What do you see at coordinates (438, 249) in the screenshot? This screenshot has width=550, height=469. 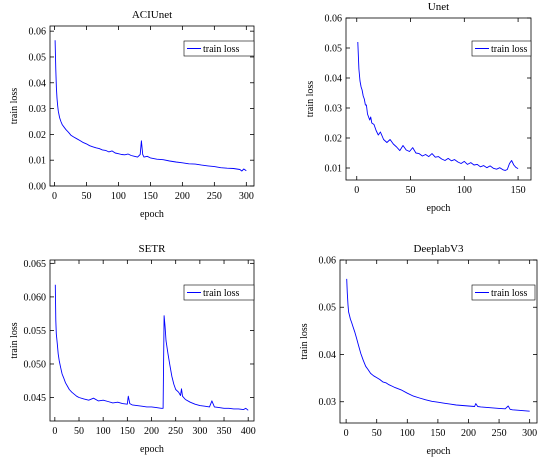 I see `chart-title: DeeplabV3` at bounding box center [438, 249].